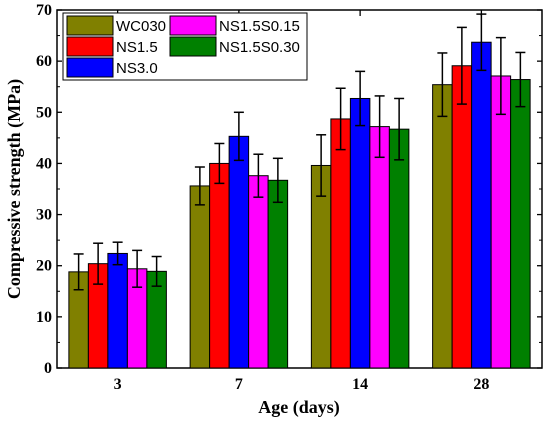 The height and width of the screenshot is (423, 550). Describe the element at coordinates (48, 368) in the screenshot. I see `y-tick-label: 0` at that location.